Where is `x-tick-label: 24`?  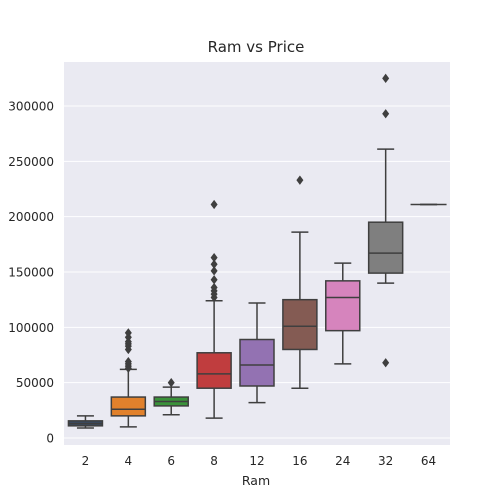 x-tick-label: 24 is located at coordinates (342, 461).